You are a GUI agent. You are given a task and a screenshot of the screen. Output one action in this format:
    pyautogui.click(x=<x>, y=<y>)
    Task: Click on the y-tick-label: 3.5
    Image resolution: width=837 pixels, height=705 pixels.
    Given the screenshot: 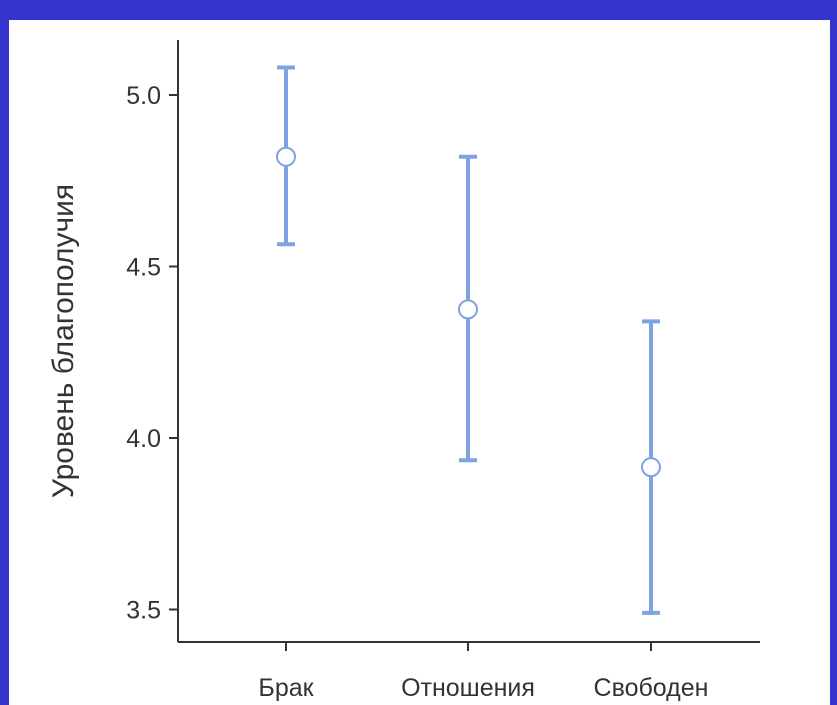 What is the action you would take?
    pyautogui.click(x=143, y=611)
    